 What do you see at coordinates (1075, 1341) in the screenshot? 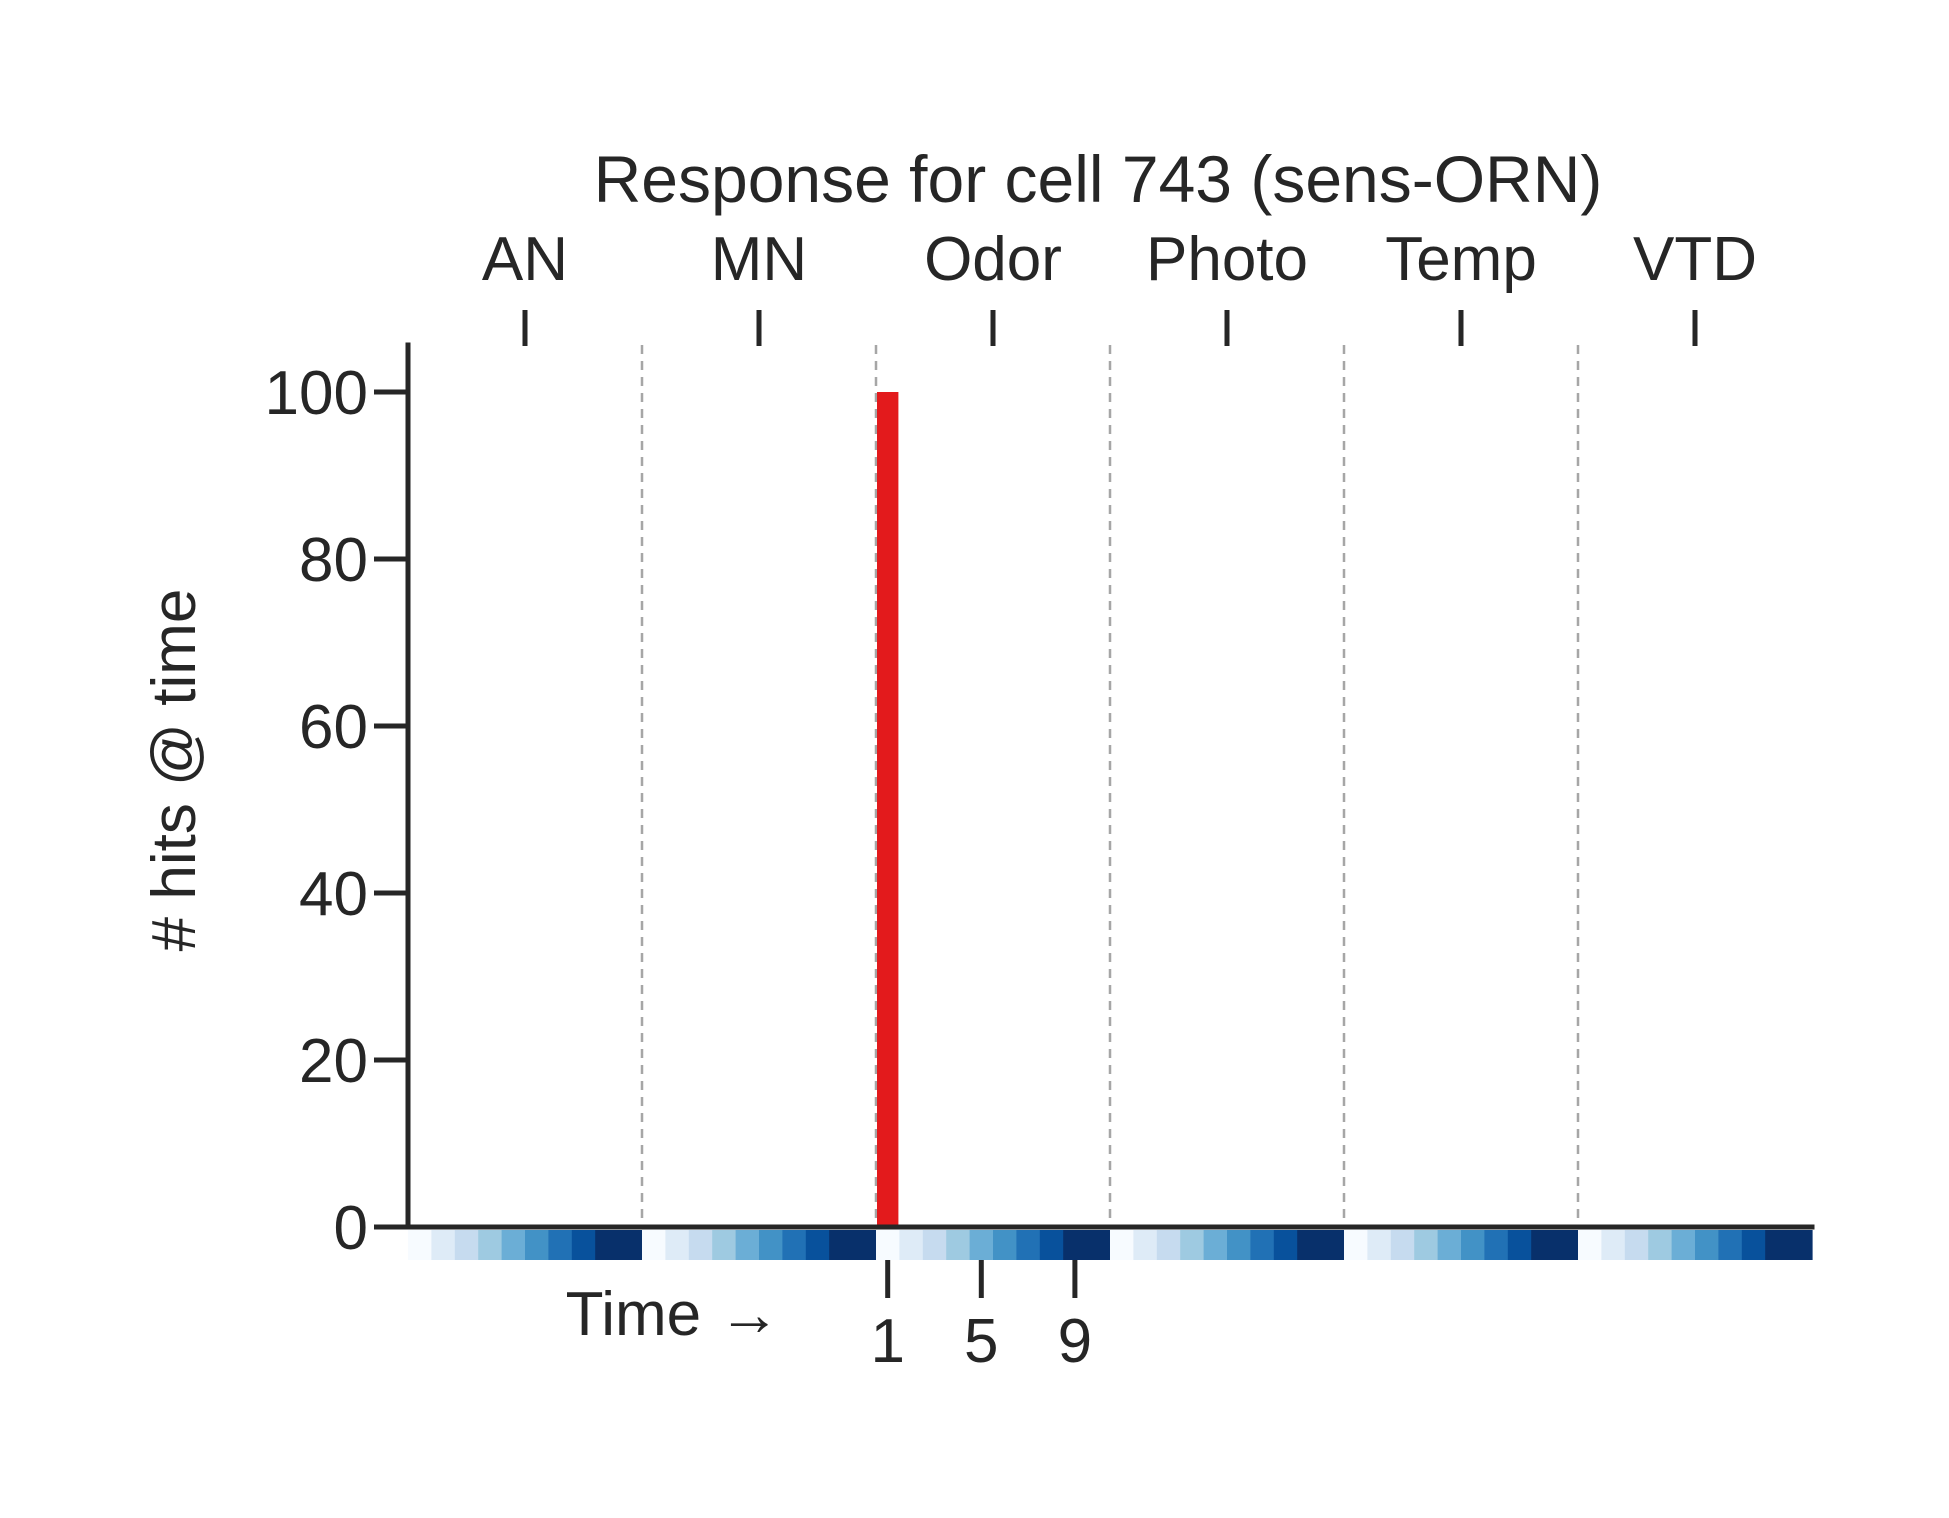
I see `time-tick-label: 9` at bounding box center [1075, 1341].